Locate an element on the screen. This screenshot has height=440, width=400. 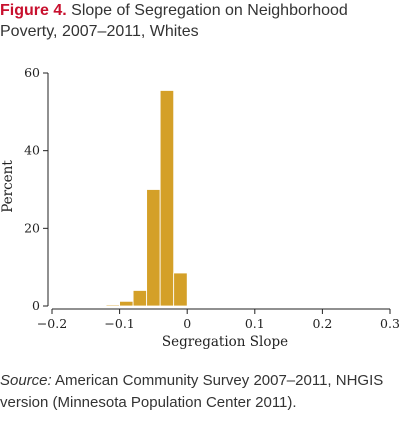
y-tick-label: 40 is located at coordinates (32, 150).